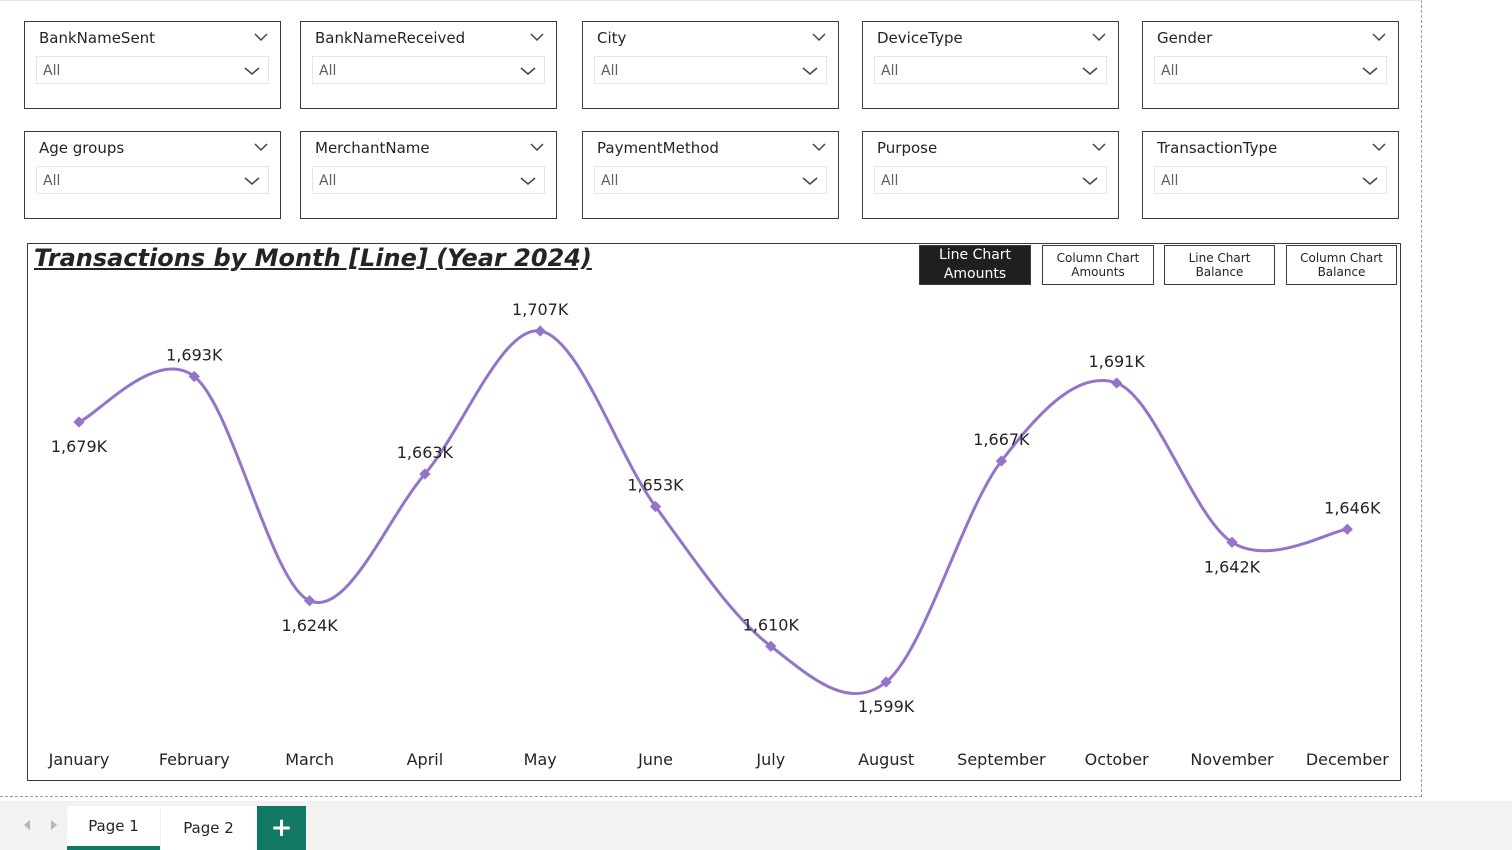 The width and height of the screenshot is (1512, 850). I want to click on data-label: 1,610K, so click(771, 624).